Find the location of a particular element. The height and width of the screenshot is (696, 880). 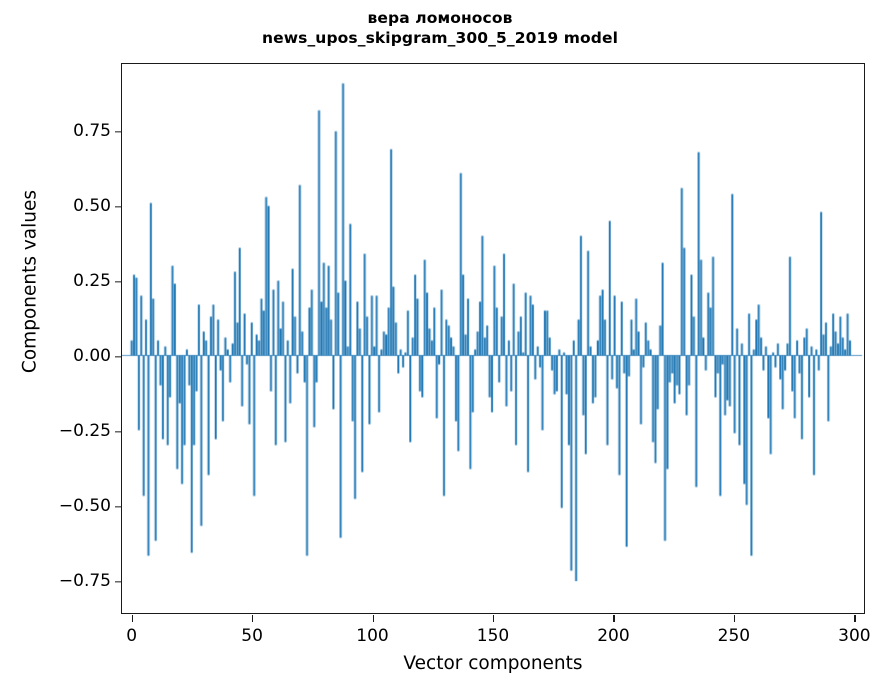

x-axis-tick-label: 0 is located at coordinates (132, 636).